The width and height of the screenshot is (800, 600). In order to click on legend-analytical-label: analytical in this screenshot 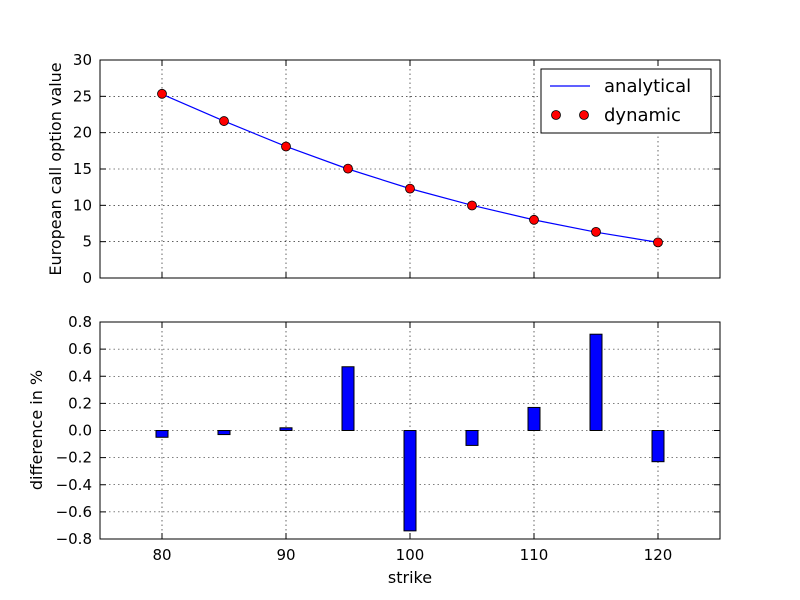, I will do `click(647, 86)`.